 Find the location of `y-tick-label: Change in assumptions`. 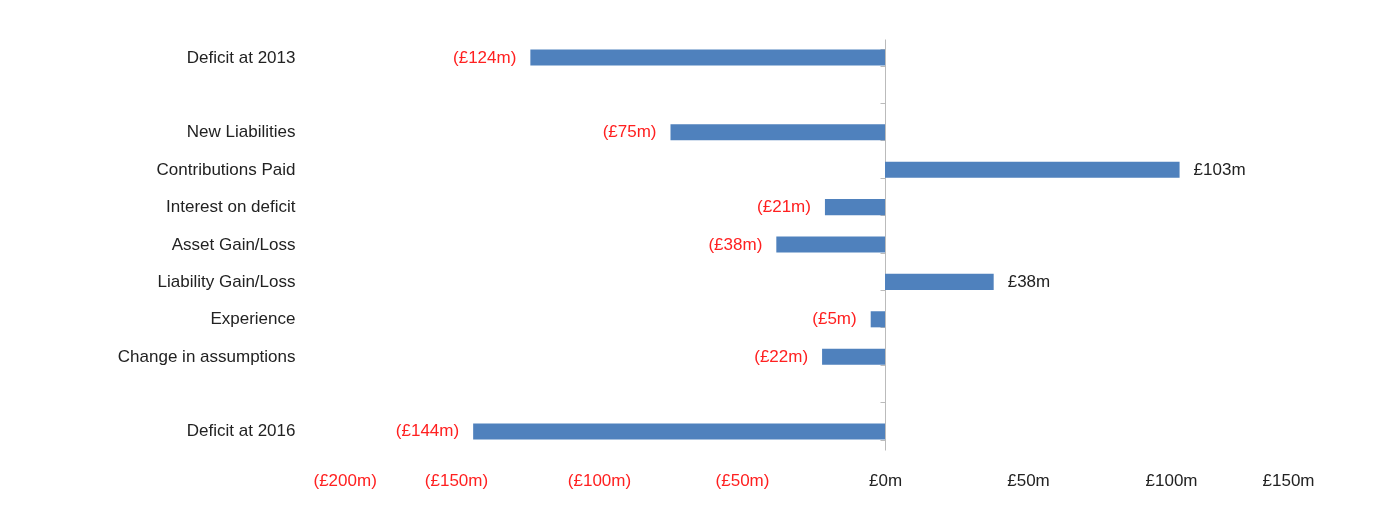

y-tick-label: Change in assumptions is located at coordinates (206, 356).